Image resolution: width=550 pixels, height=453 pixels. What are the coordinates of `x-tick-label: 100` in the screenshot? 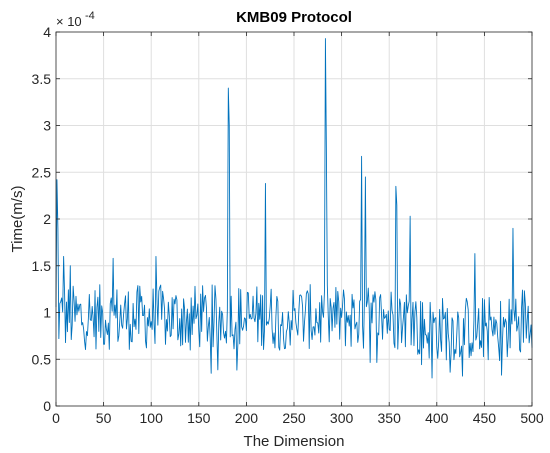 It's located at (152, 418).